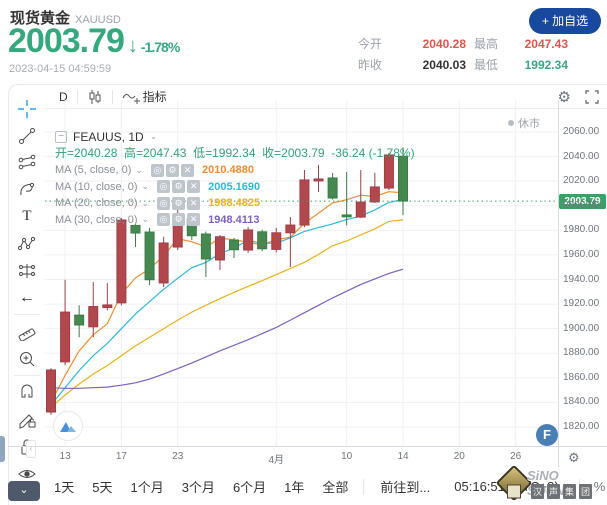  What do you see at coordinates (27, 331) in the screenshot?
I see `measure-ruler-tool` at bounding box center [27, 331].